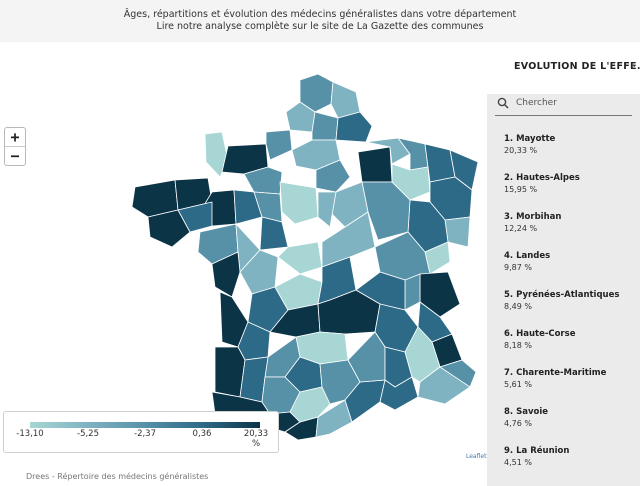 This screenshot has height=486, width=640. I want to click on department-value: 8,49 %, so click(518, 306).